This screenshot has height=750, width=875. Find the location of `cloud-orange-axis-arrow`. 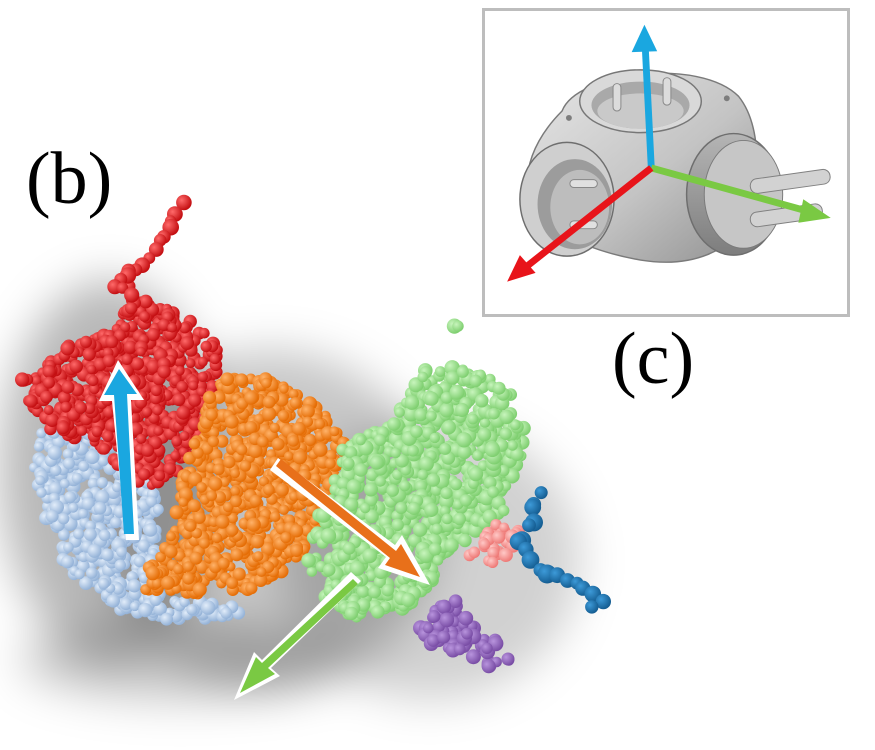

cloud-orange-axis-arrow is located at coordinates (350, 521).